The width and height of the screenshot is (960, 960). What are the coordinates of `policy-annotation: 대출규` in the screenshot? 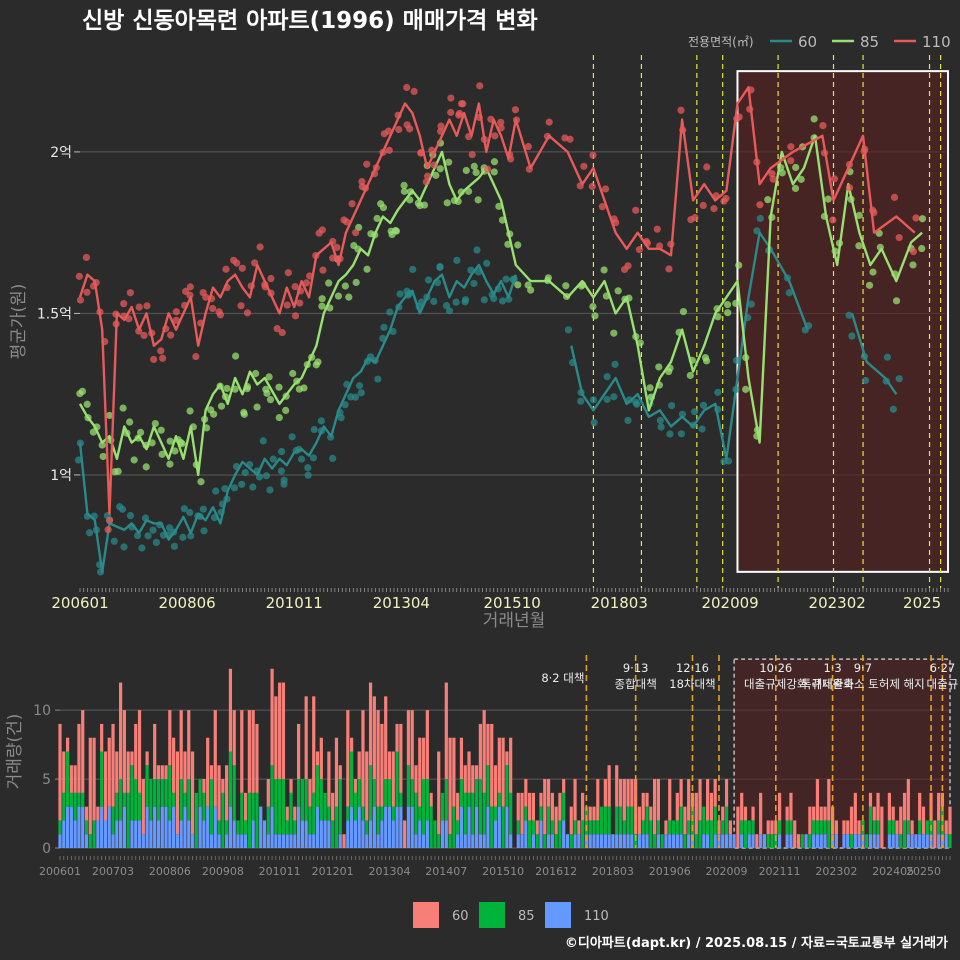 It's located at (943, 684).